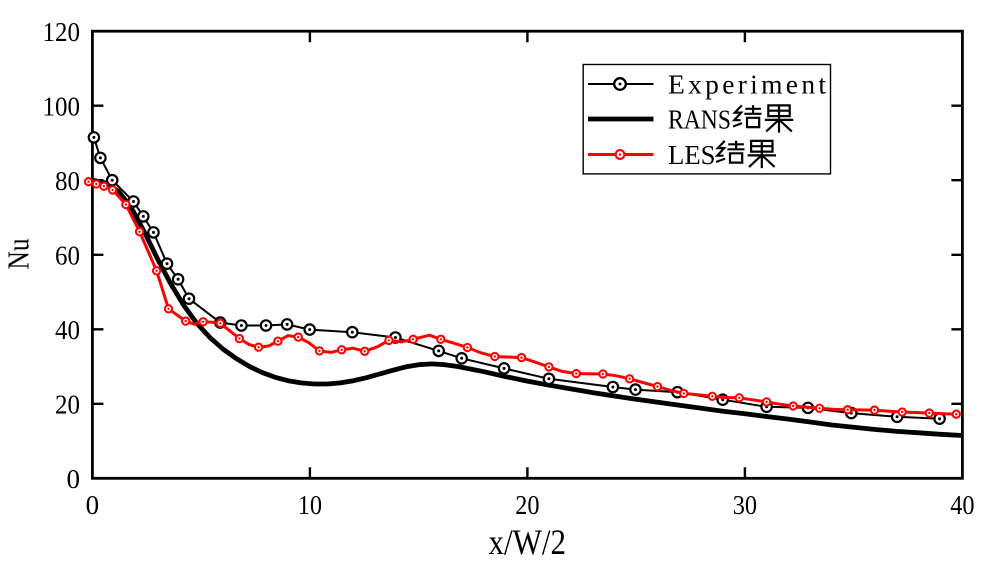 The height and width of the screenshot is (566, 1000). Describe the element at coordinates (18, 254) in the screenshot. I see `svg-text: Nu` at that location.